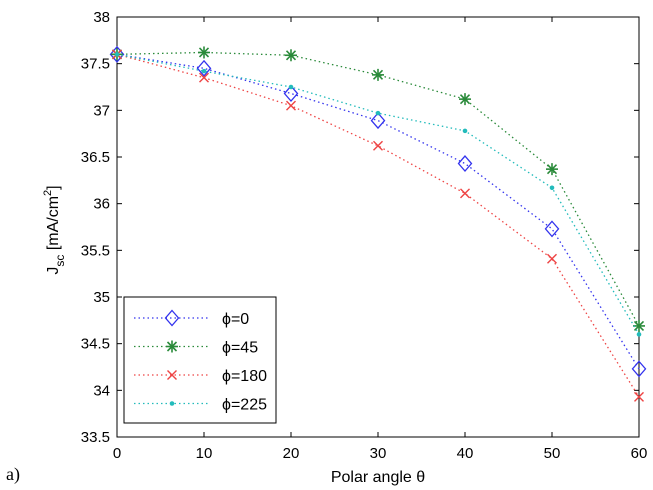 This screenshot has height=490, width=653. Describe the element at coordinates (235, 319) in the screenshot. I see `legend-label: ϕ=0` at that location.